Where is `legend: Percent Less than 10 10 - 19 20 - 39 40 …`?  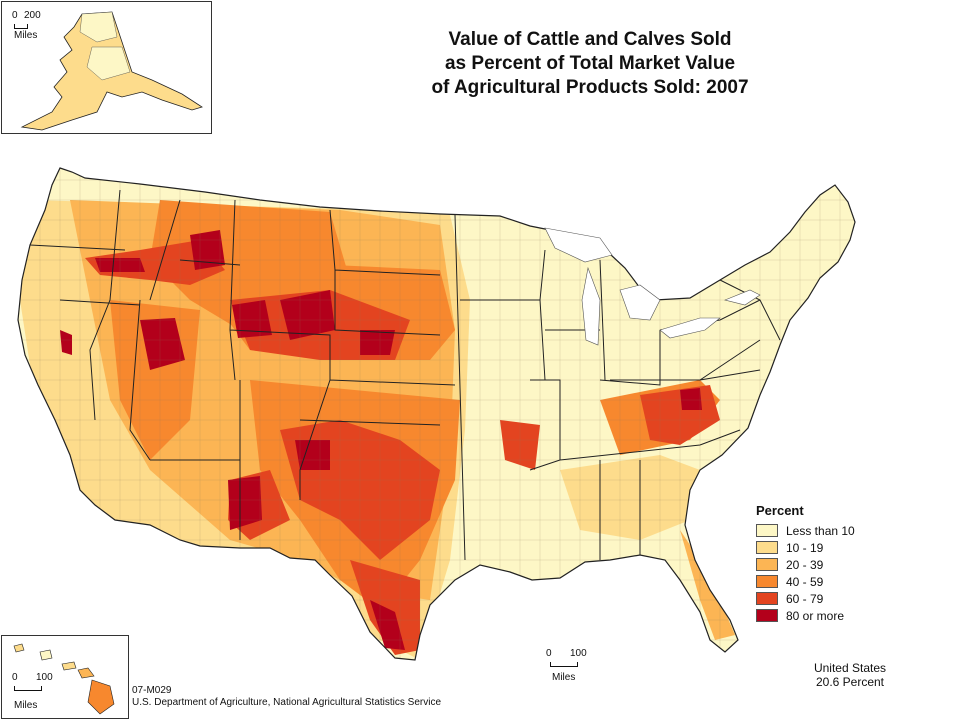 legend: Percent Less than 10 10 - 19 20 - 39 40 … is located at coordinates (836, 563).